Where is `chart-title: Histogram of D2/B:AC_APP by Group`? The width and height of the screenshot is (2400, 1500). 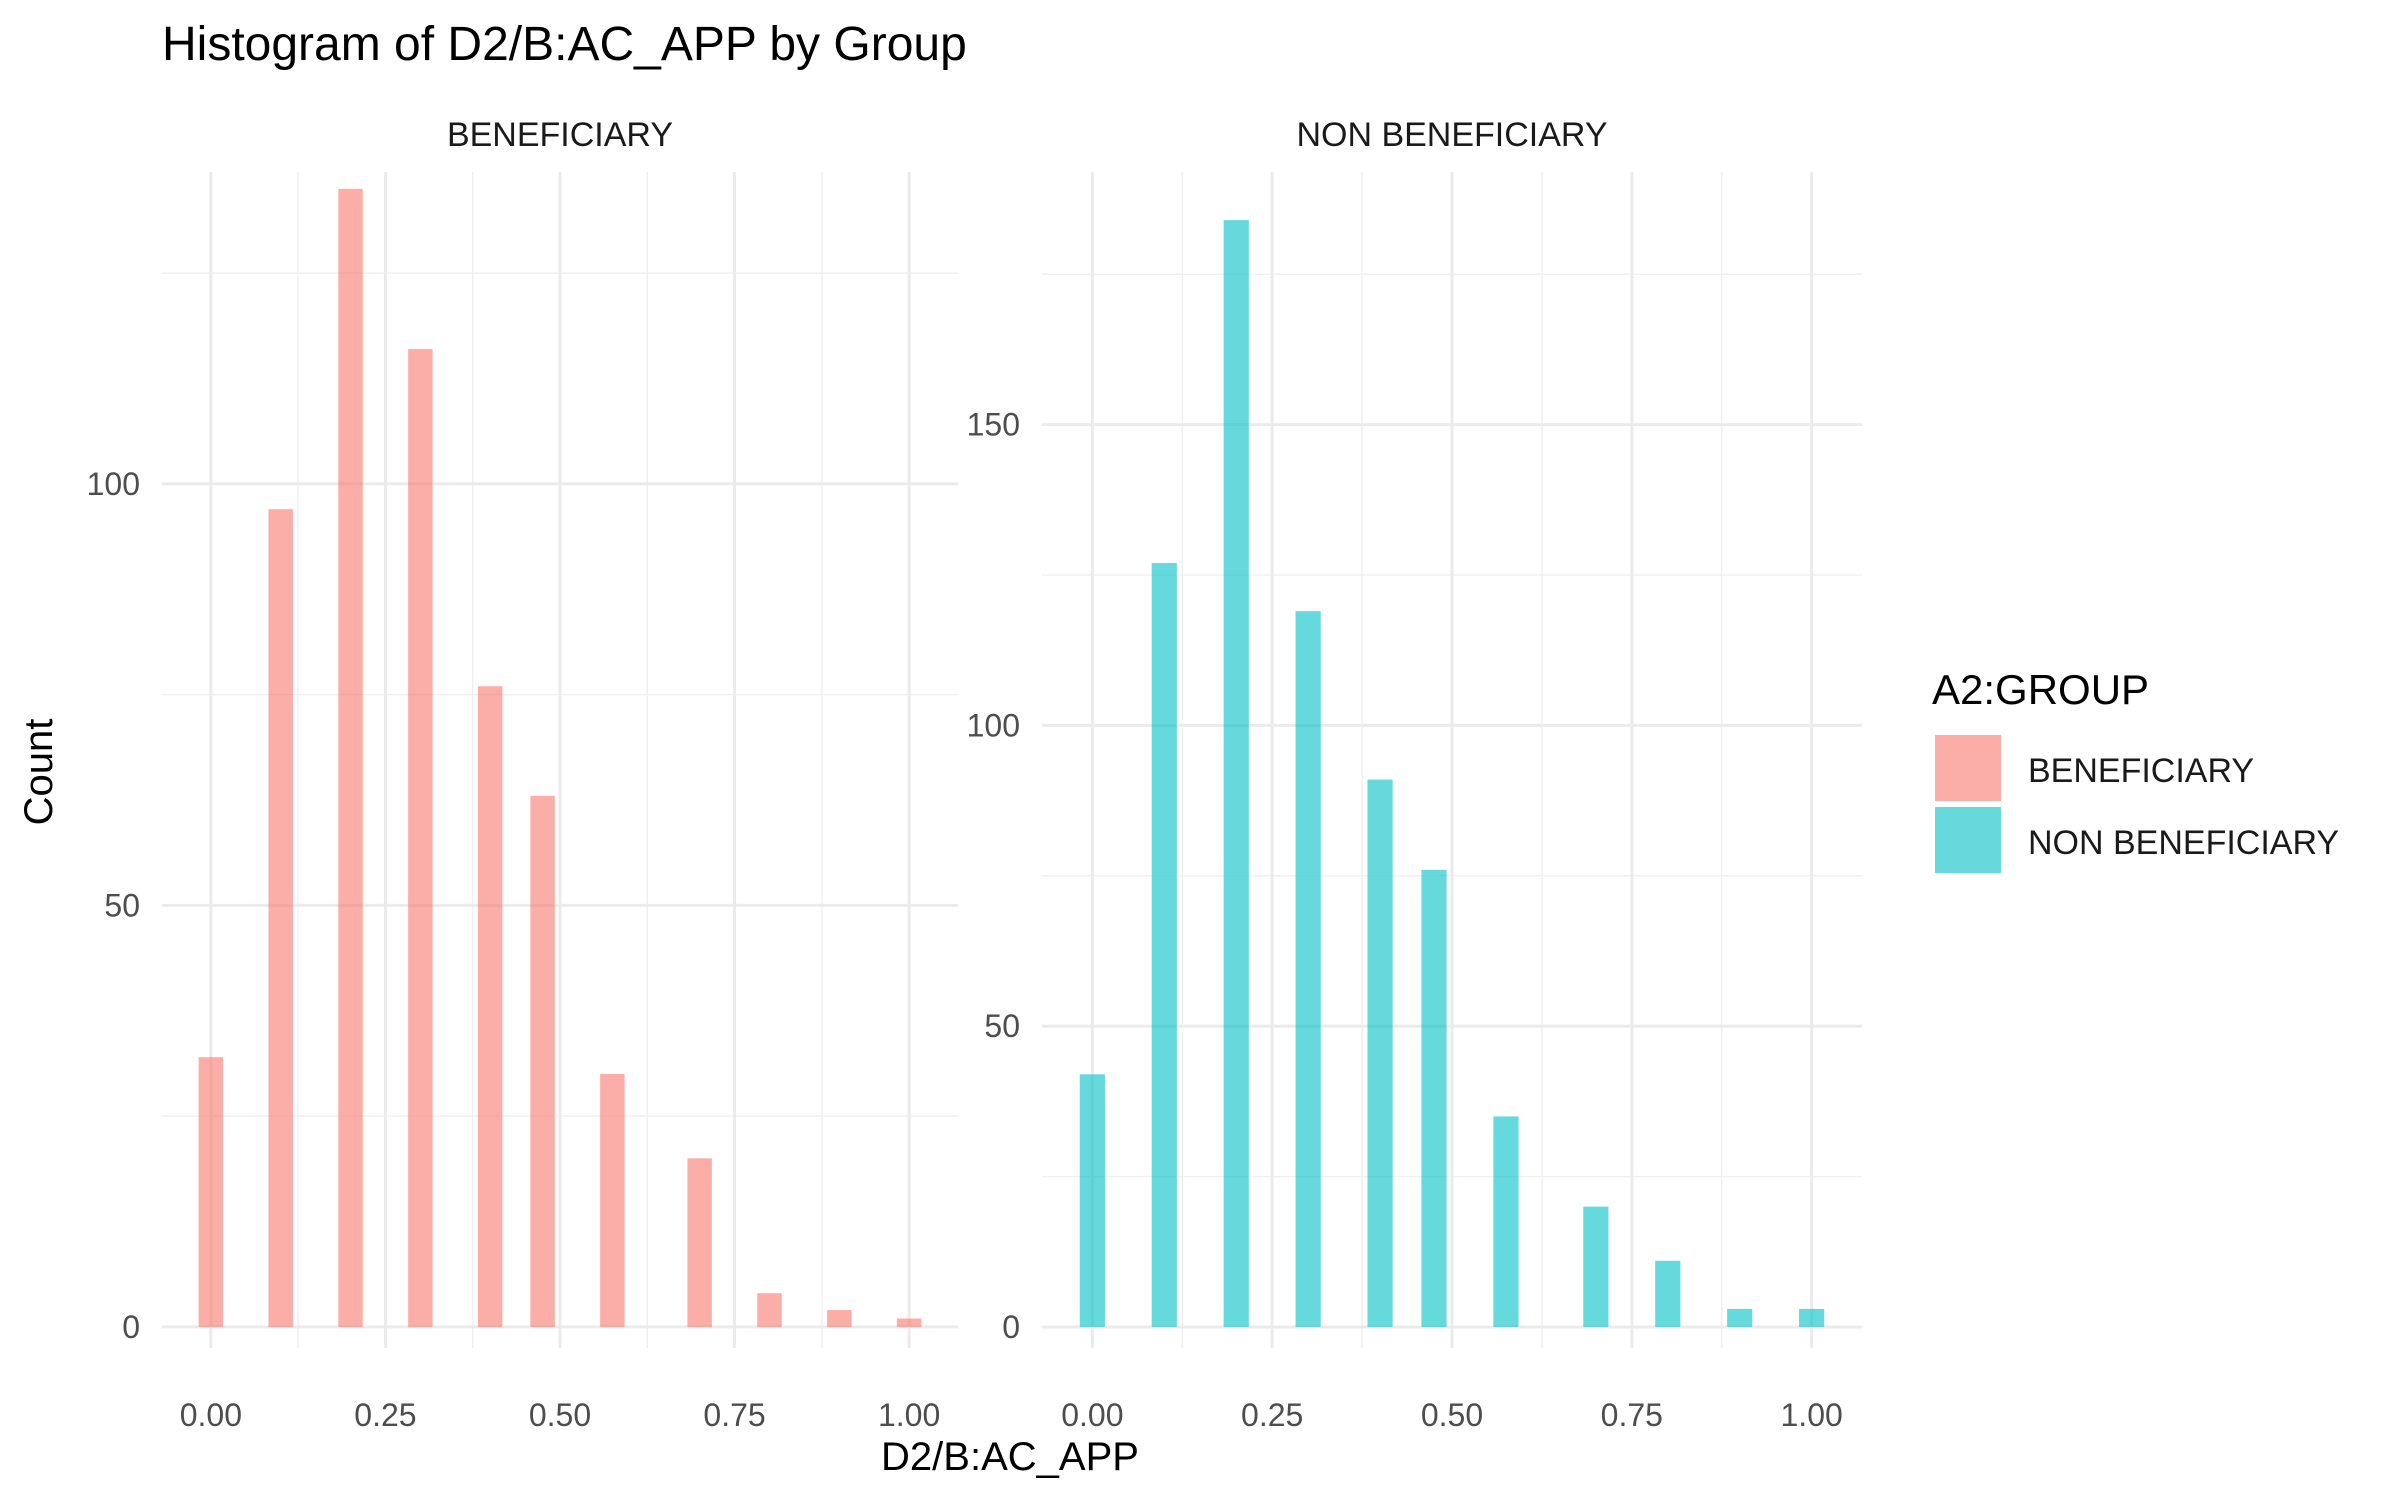 chart-title: Histogram of D2/B:AC_APP by Group is located at coordinates (564, 44).